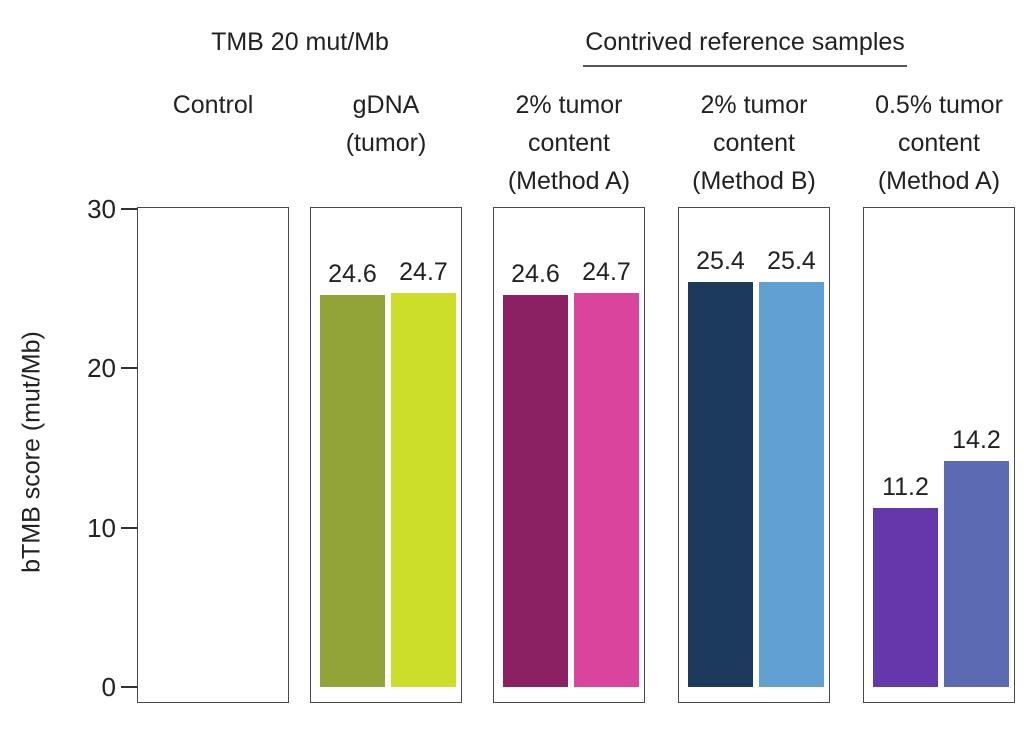 This screenshot has height=732, width=1024. I want to click on y-axis-title: bTMB score (mut/Mb), so click(31, 452).